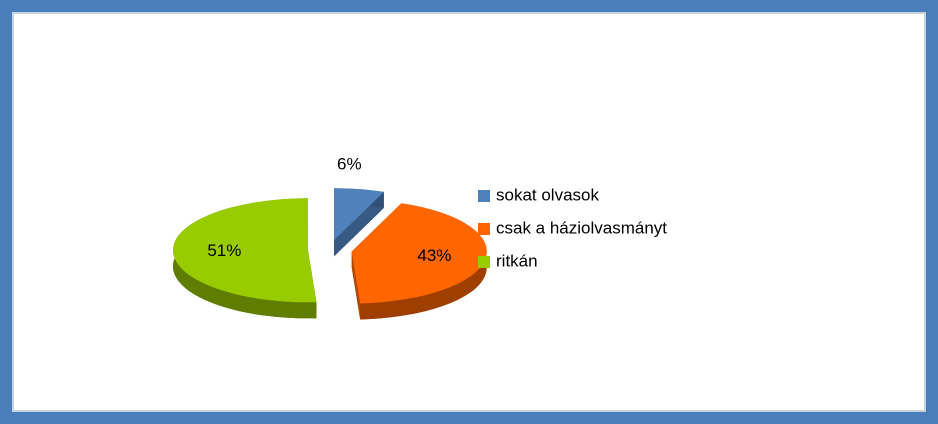  What do you see at coordinates (224, 250) in the screenshot?
I see `data-label: 51%` at bounding box center [224, 250].